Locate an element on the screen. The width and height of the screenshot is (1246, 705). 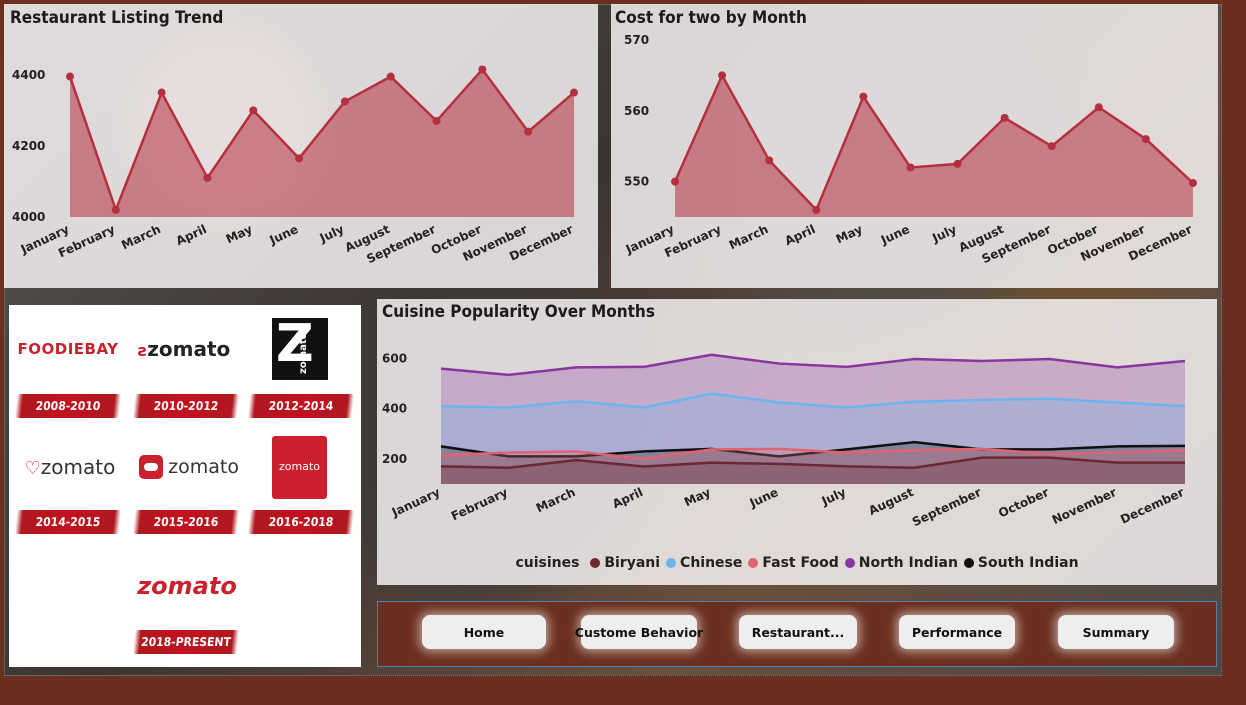
years-badge-2015-2016: 2015-2016 is located at coordinates (186, 522).